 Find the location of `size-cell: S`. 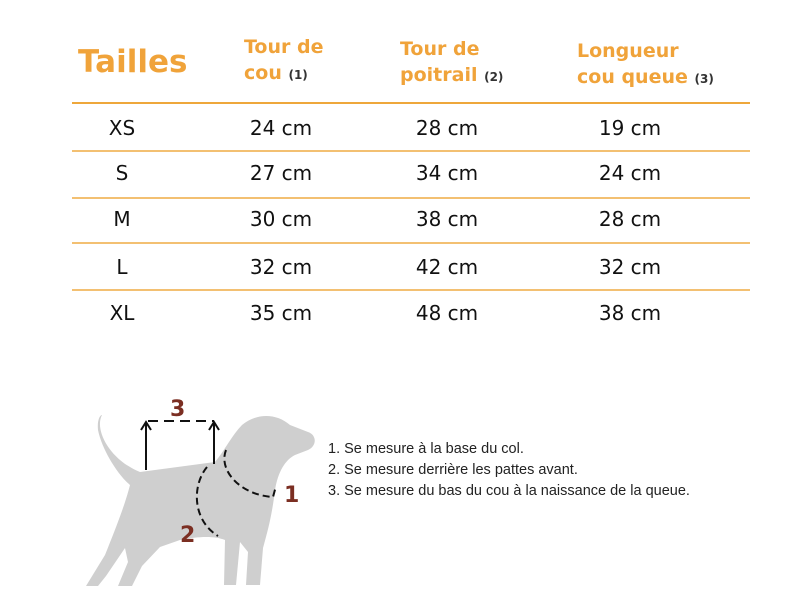

size-cell: S is located at coordinates (122, 173).